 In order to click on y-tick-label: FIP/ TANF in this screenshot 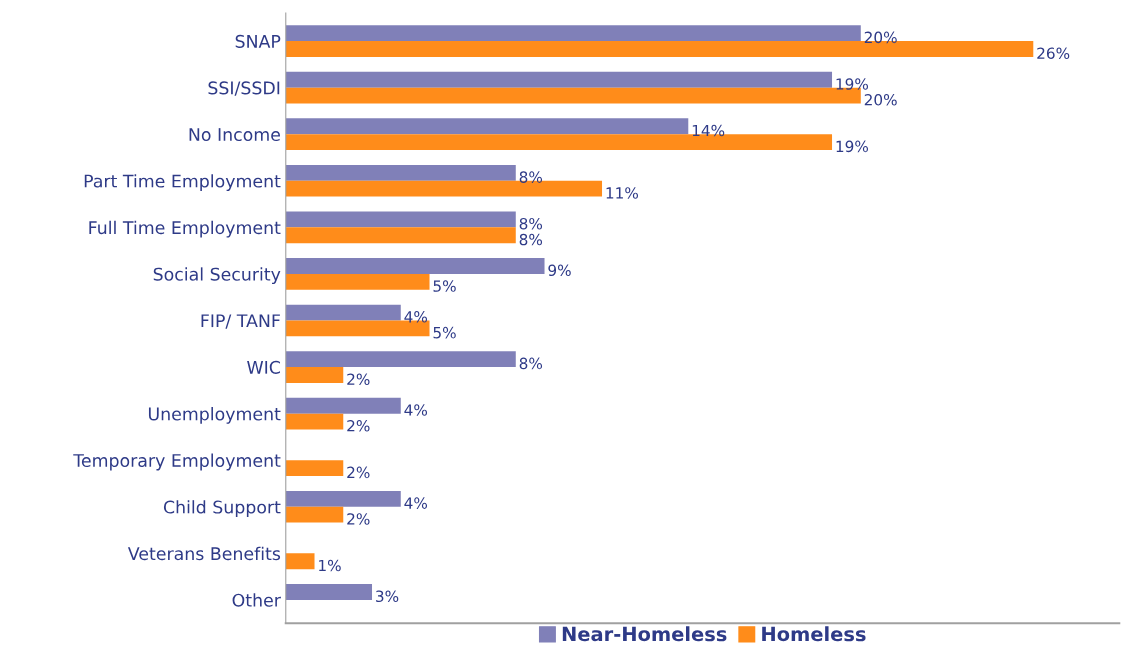, I will do `click(240, 321)`.